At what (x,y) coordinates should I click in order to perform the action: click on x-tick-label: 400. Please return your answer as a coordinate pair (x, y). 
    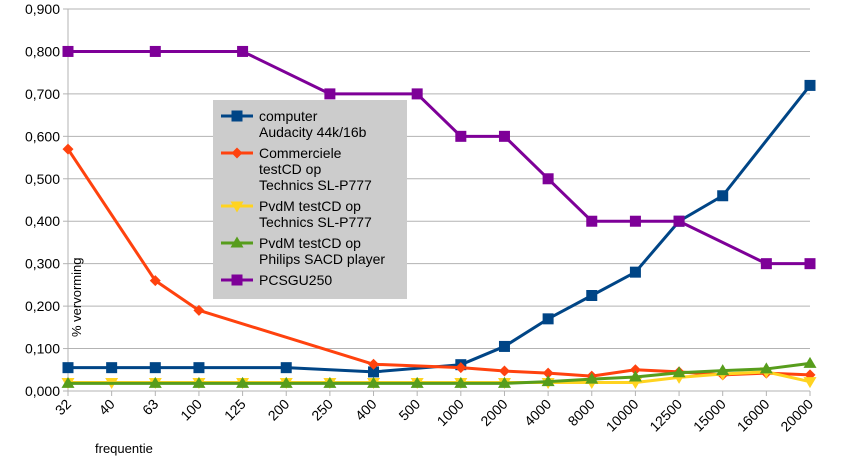
    Looking at the image, I should click on (366, 410).